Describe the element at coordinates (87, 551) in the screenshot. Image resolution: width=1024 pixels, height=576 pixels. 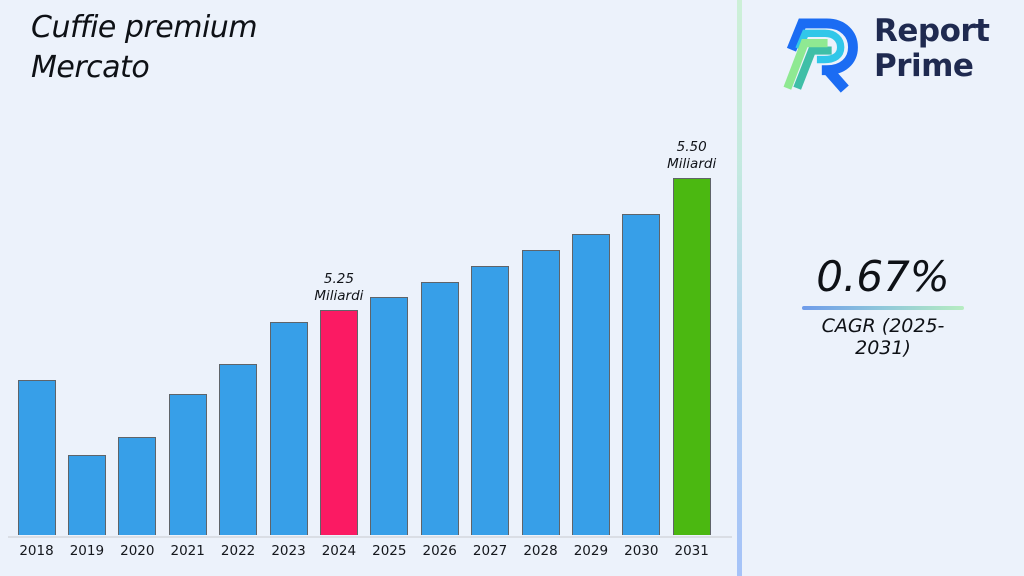
I see `x-tick-2019: 2019` at that location.